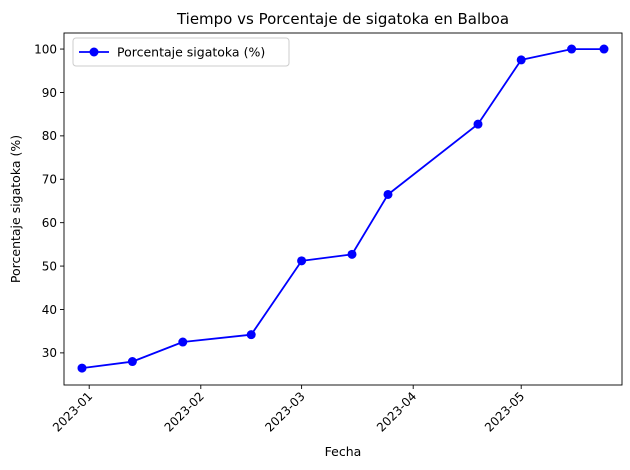 The image size is (630, 470). I want to click on y-tick-label: 60, so click(49, 223).